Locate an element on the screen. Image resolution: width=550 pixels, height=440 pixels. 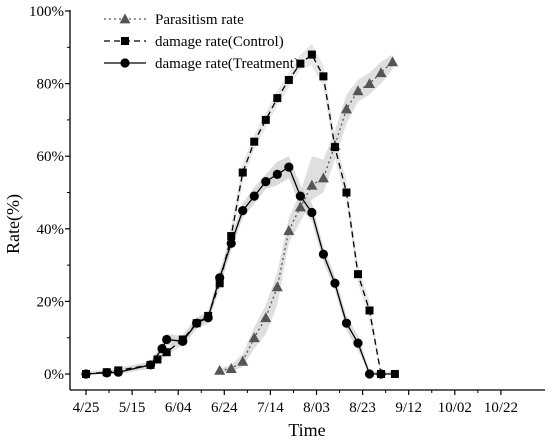
x-tick-label: 5/15 is located at coordinates (132, 408).